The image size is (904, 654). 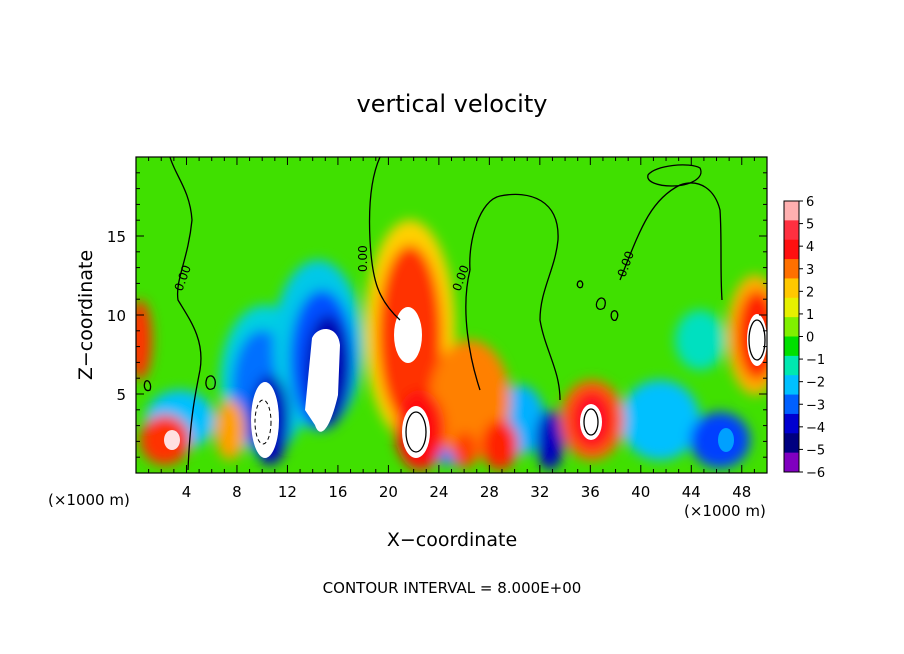 I want to click on colorbar-label: −4, so click(x=815, y=428).